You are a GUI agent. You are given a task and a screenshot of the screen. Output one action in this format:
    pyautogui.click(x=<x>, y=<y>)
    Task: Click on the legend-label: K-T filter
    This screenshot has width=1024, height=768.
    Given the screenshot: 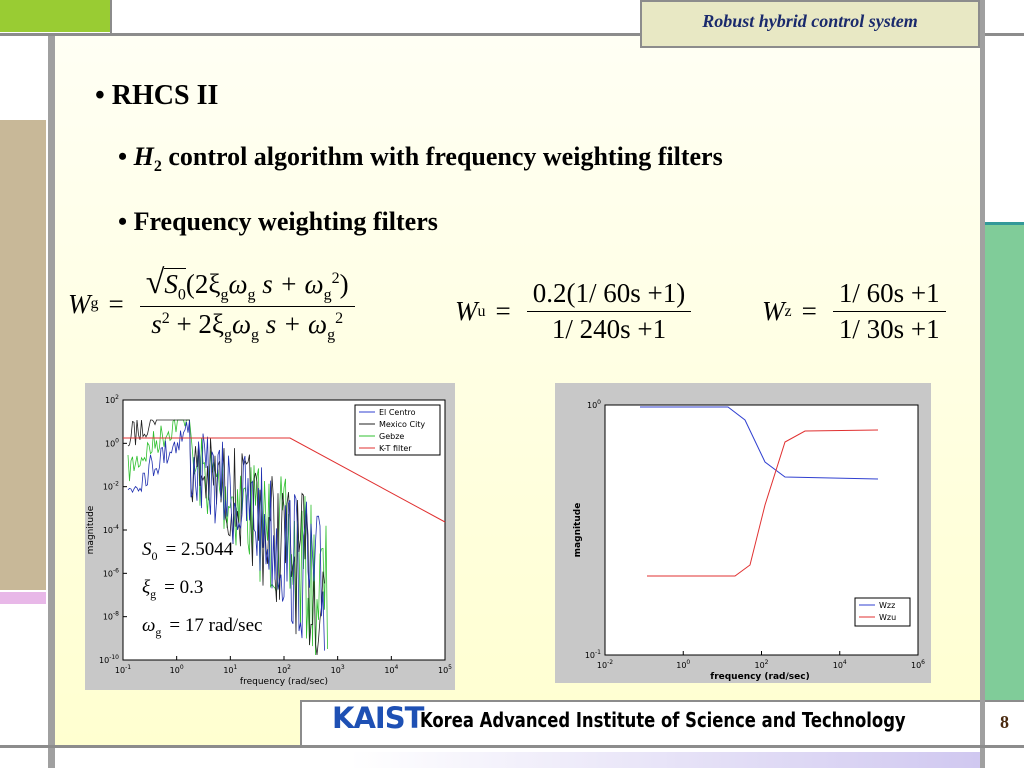 What is the action you would take?
    pyautogui.click(x=395, y=448)
    